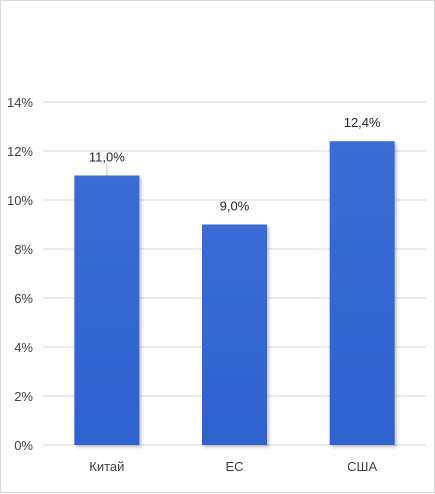 This screenshot has height=494, width=435. Describe the element at coordinates (20, 200) in the screenshot. I see `y-tick-label: 10%` at that location.